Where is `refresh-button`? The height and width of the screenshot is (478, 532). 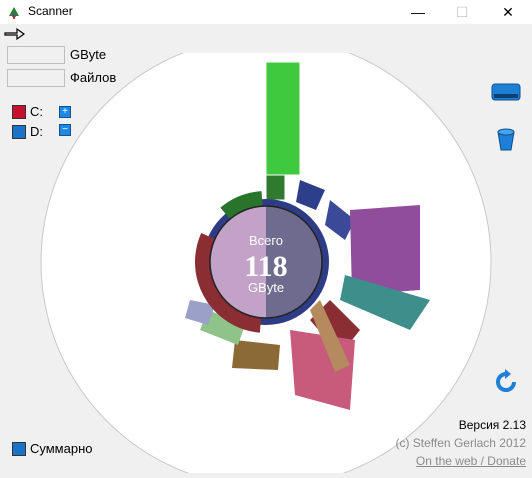 refresh-button is located at coordinates (506, 382).